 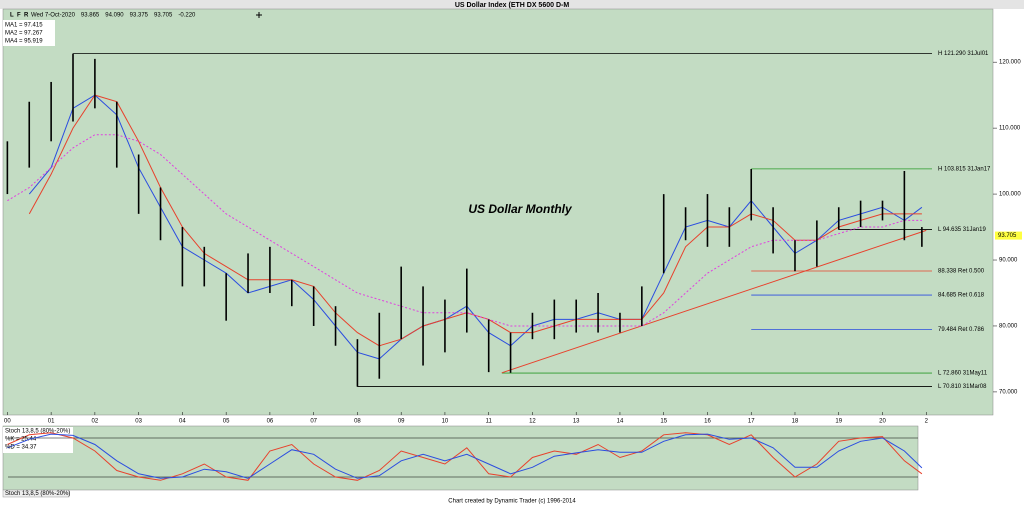 What do you see at coordinates (163, 16) in the screenshot?
I see `toolbar-item: 93.705` at bounding box center [163, 16].